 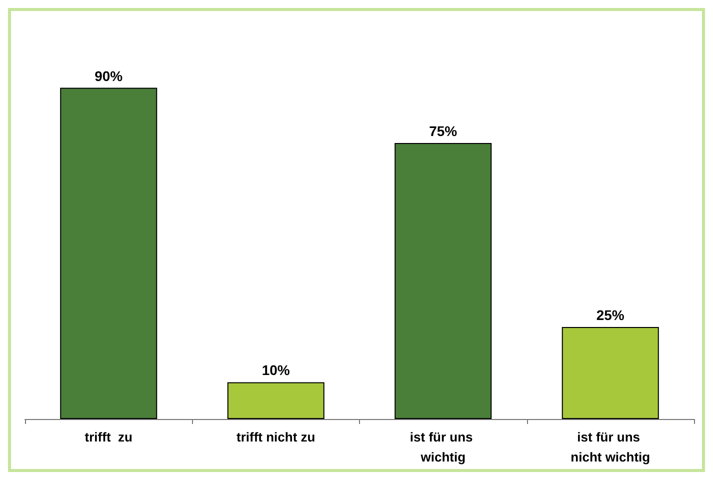 What do you see at coordinates (109, 76) in the screenshot?
I see `data-label: 90%` at bounding box center [109, 76].